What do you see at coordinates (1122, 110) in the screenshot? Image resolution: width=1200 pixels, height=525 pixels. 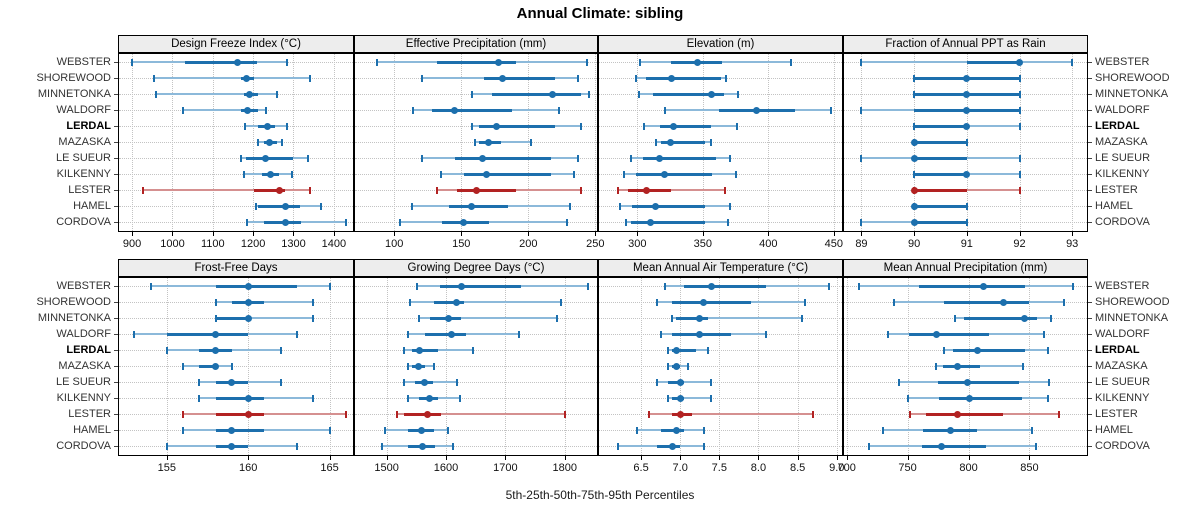 I see `site-label-right: WALDORF` at bounding box center [1122, 110].